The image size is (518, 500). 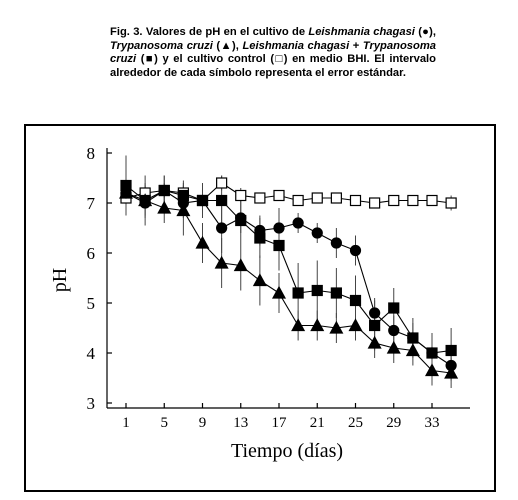 What do you see at coordinates (91, 153) in the screenshot?
I see `y-tick-label: 8` at bounding box center [91, 153].